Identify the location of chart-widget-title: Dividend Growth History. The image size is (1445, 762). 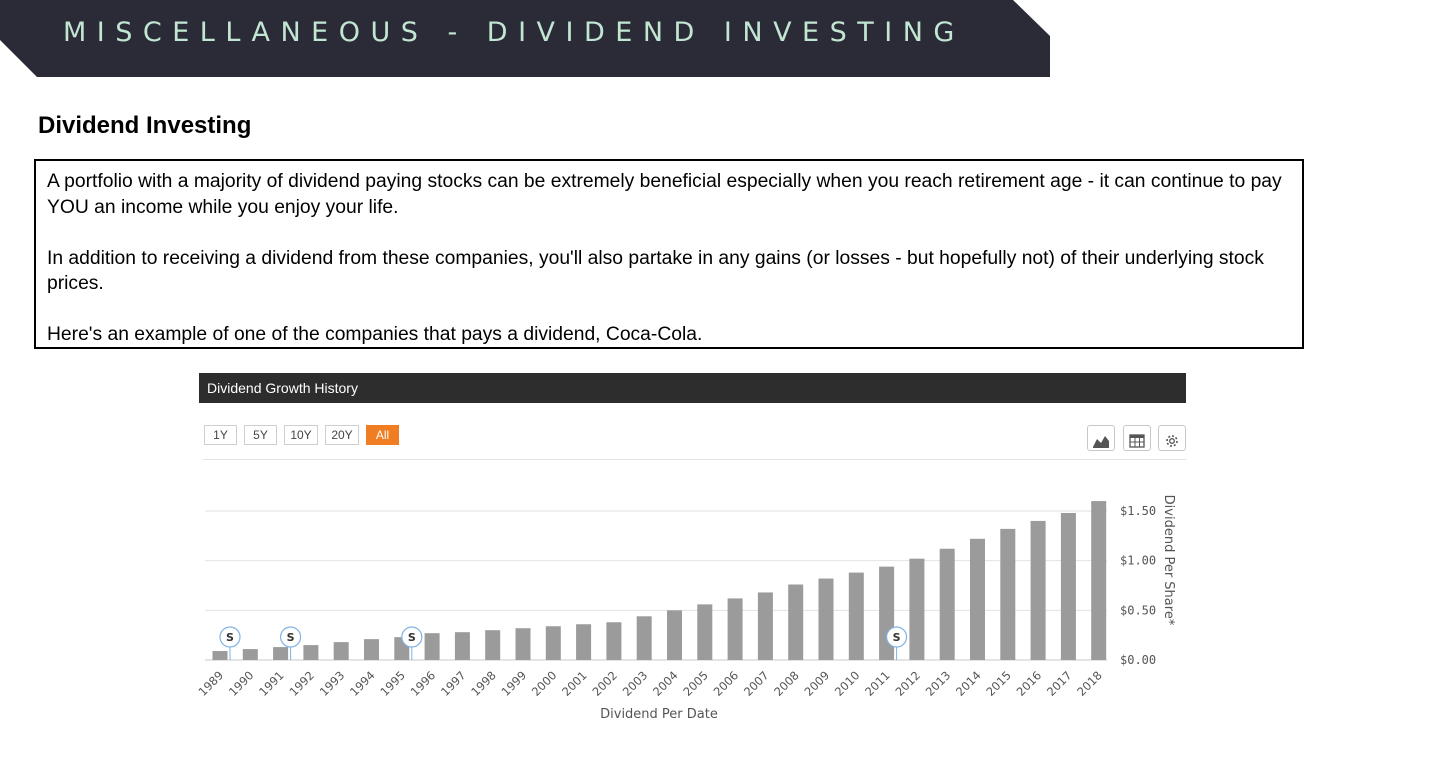
(282, 388).